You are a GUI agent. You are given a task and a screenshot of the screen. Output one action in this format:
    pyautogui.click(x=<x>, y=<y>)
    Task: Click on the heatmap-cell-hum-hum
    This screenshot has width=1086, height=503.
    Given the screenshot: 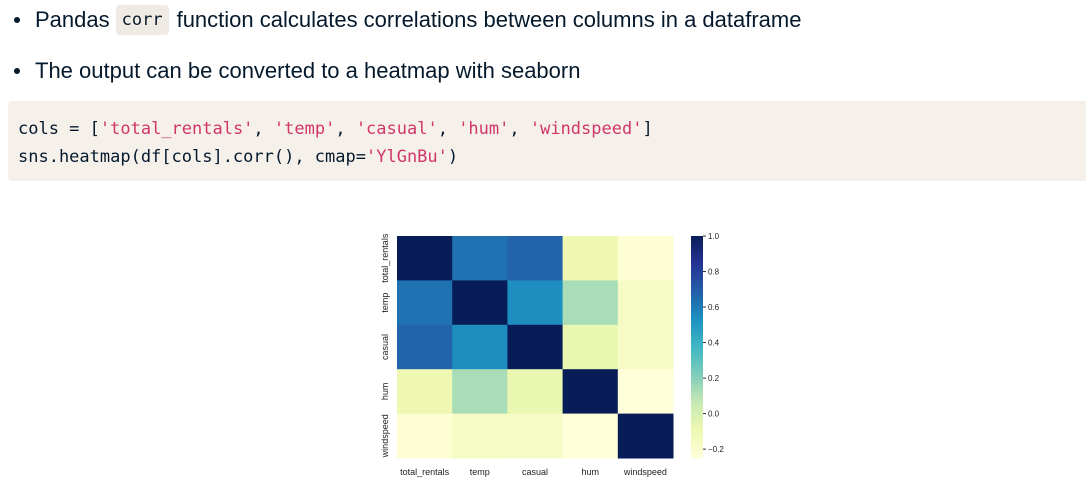 What is the action you would take?
    pyautogui.click(x=590, y=392)
    